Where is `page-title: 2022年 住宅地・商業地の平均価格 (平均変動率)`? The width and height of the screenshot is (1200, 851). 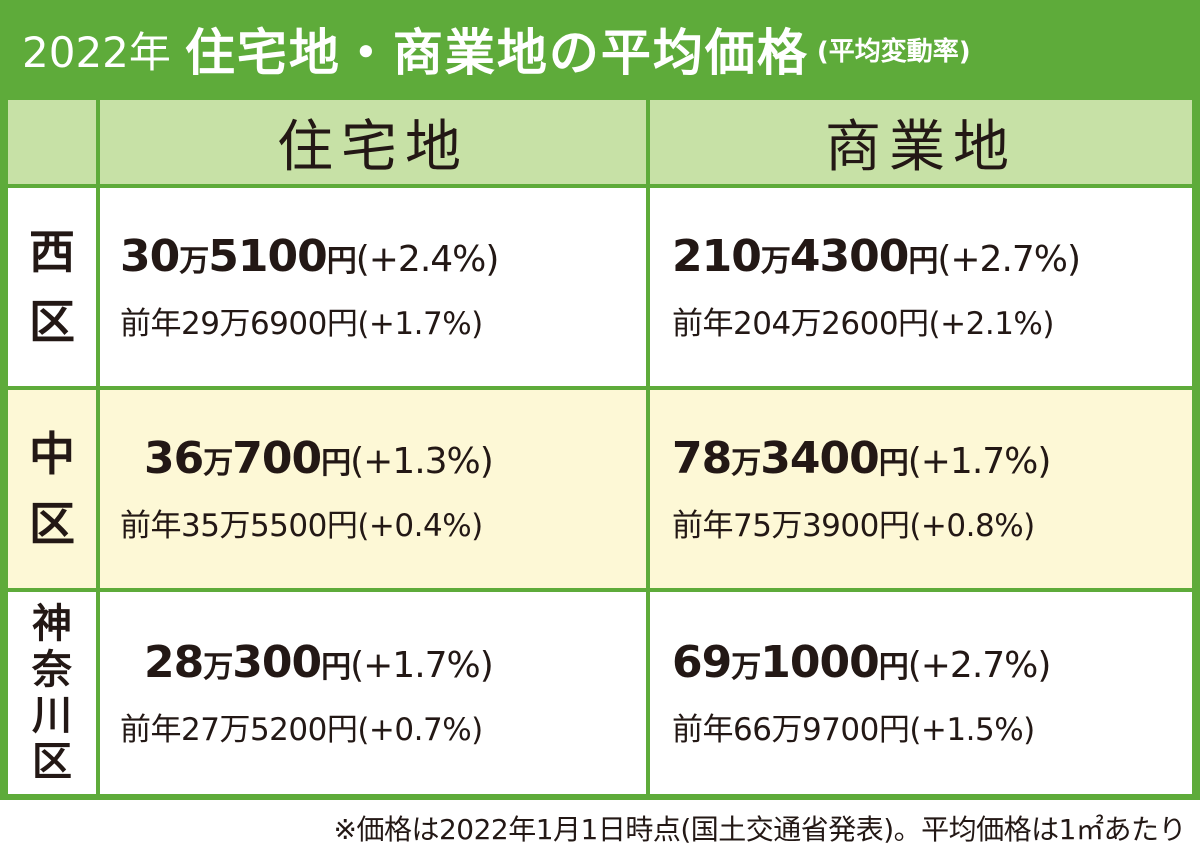 page-title: 2022年 住宅地・商業地の平均価格 (平均変動率) is located at coordinates (600, 49).